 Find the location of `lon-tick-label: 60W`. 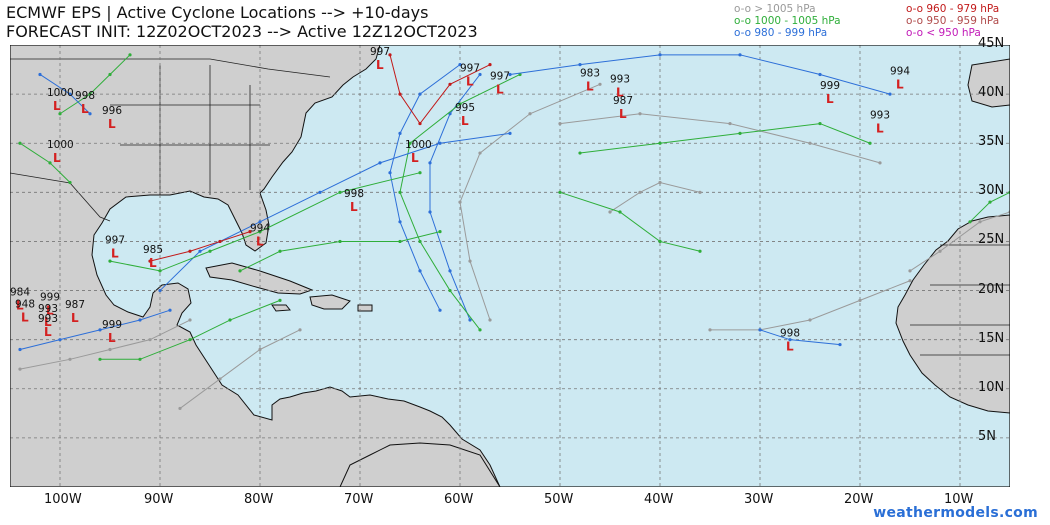

lon-tick-label: 60W is located at coordinates (459, 499).